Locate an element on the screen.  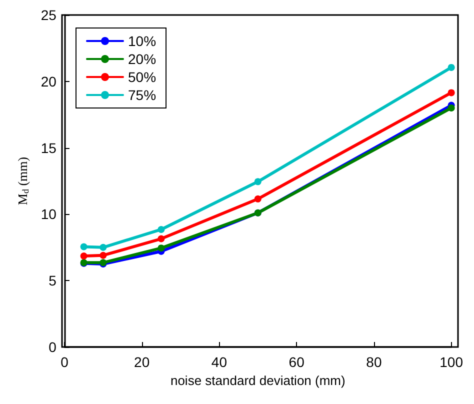
y-tick-label: 5 is located at coordinates (52, 280).